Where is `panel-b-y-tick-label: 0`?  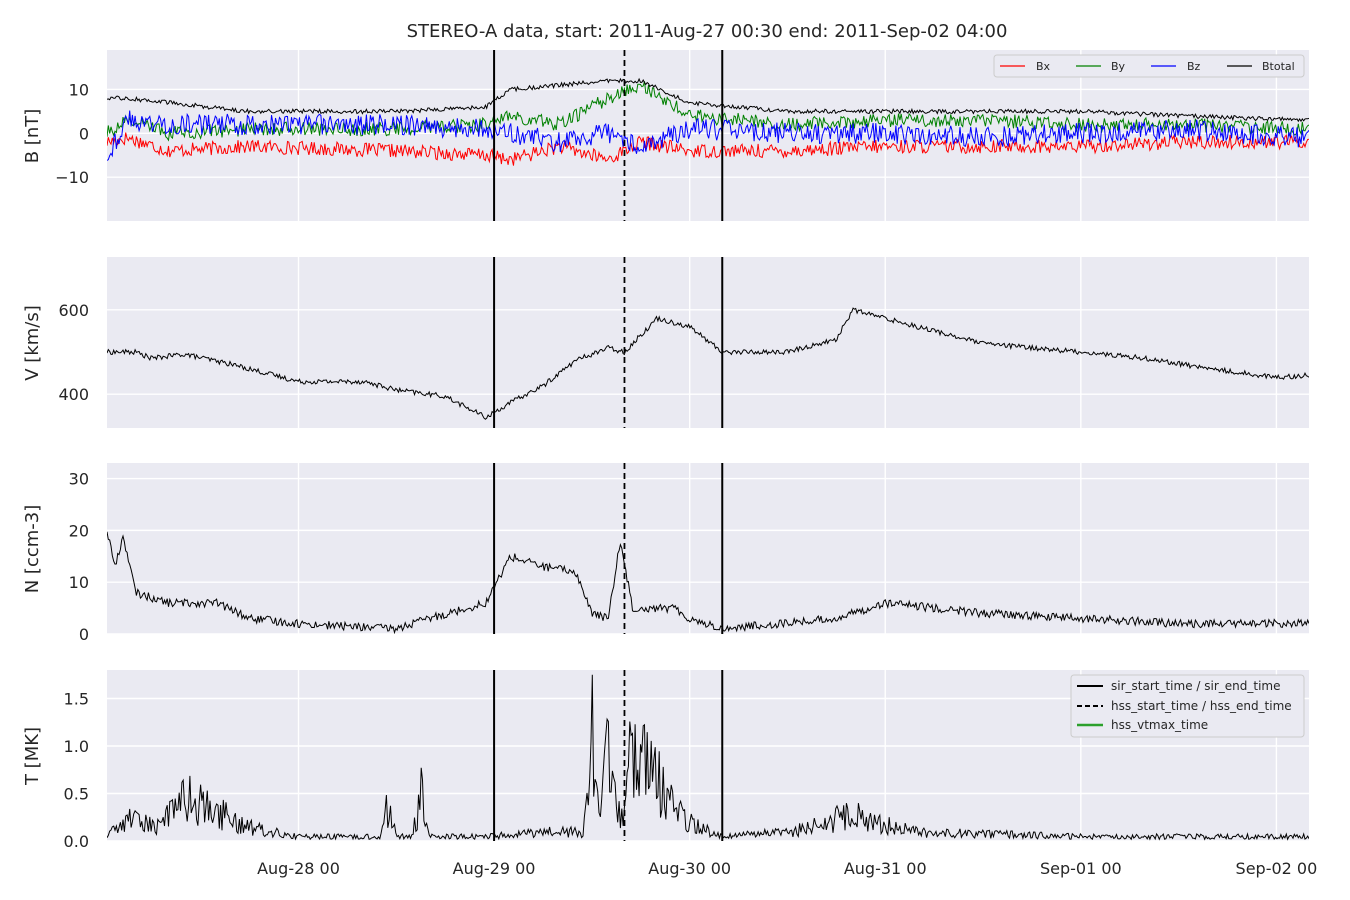 panel-b-y-tick-label: 0 is located at coordinates (84, 133).